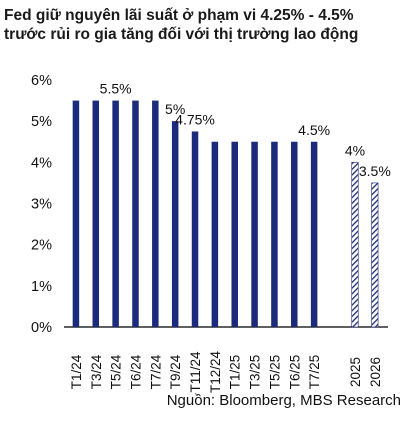 Image resolution: width=415 pixels, height=423 pixels. What do you see at coordinates (41, 287) in the screenshot?
I see `y-tick-label: 1%` at bounding box center [41, 287].